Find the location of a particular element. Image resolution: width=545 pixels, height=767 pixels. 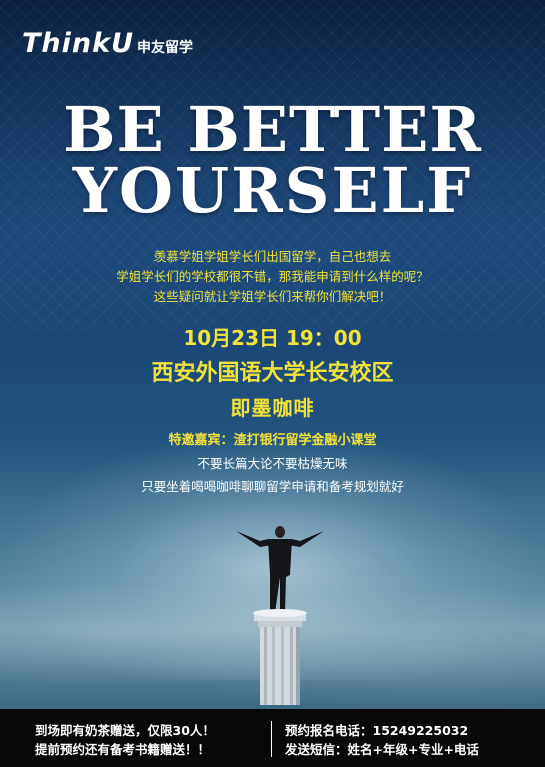

desc-line: 不要长篇大论不要枯燥无味 is located at coordinates (272, 463).